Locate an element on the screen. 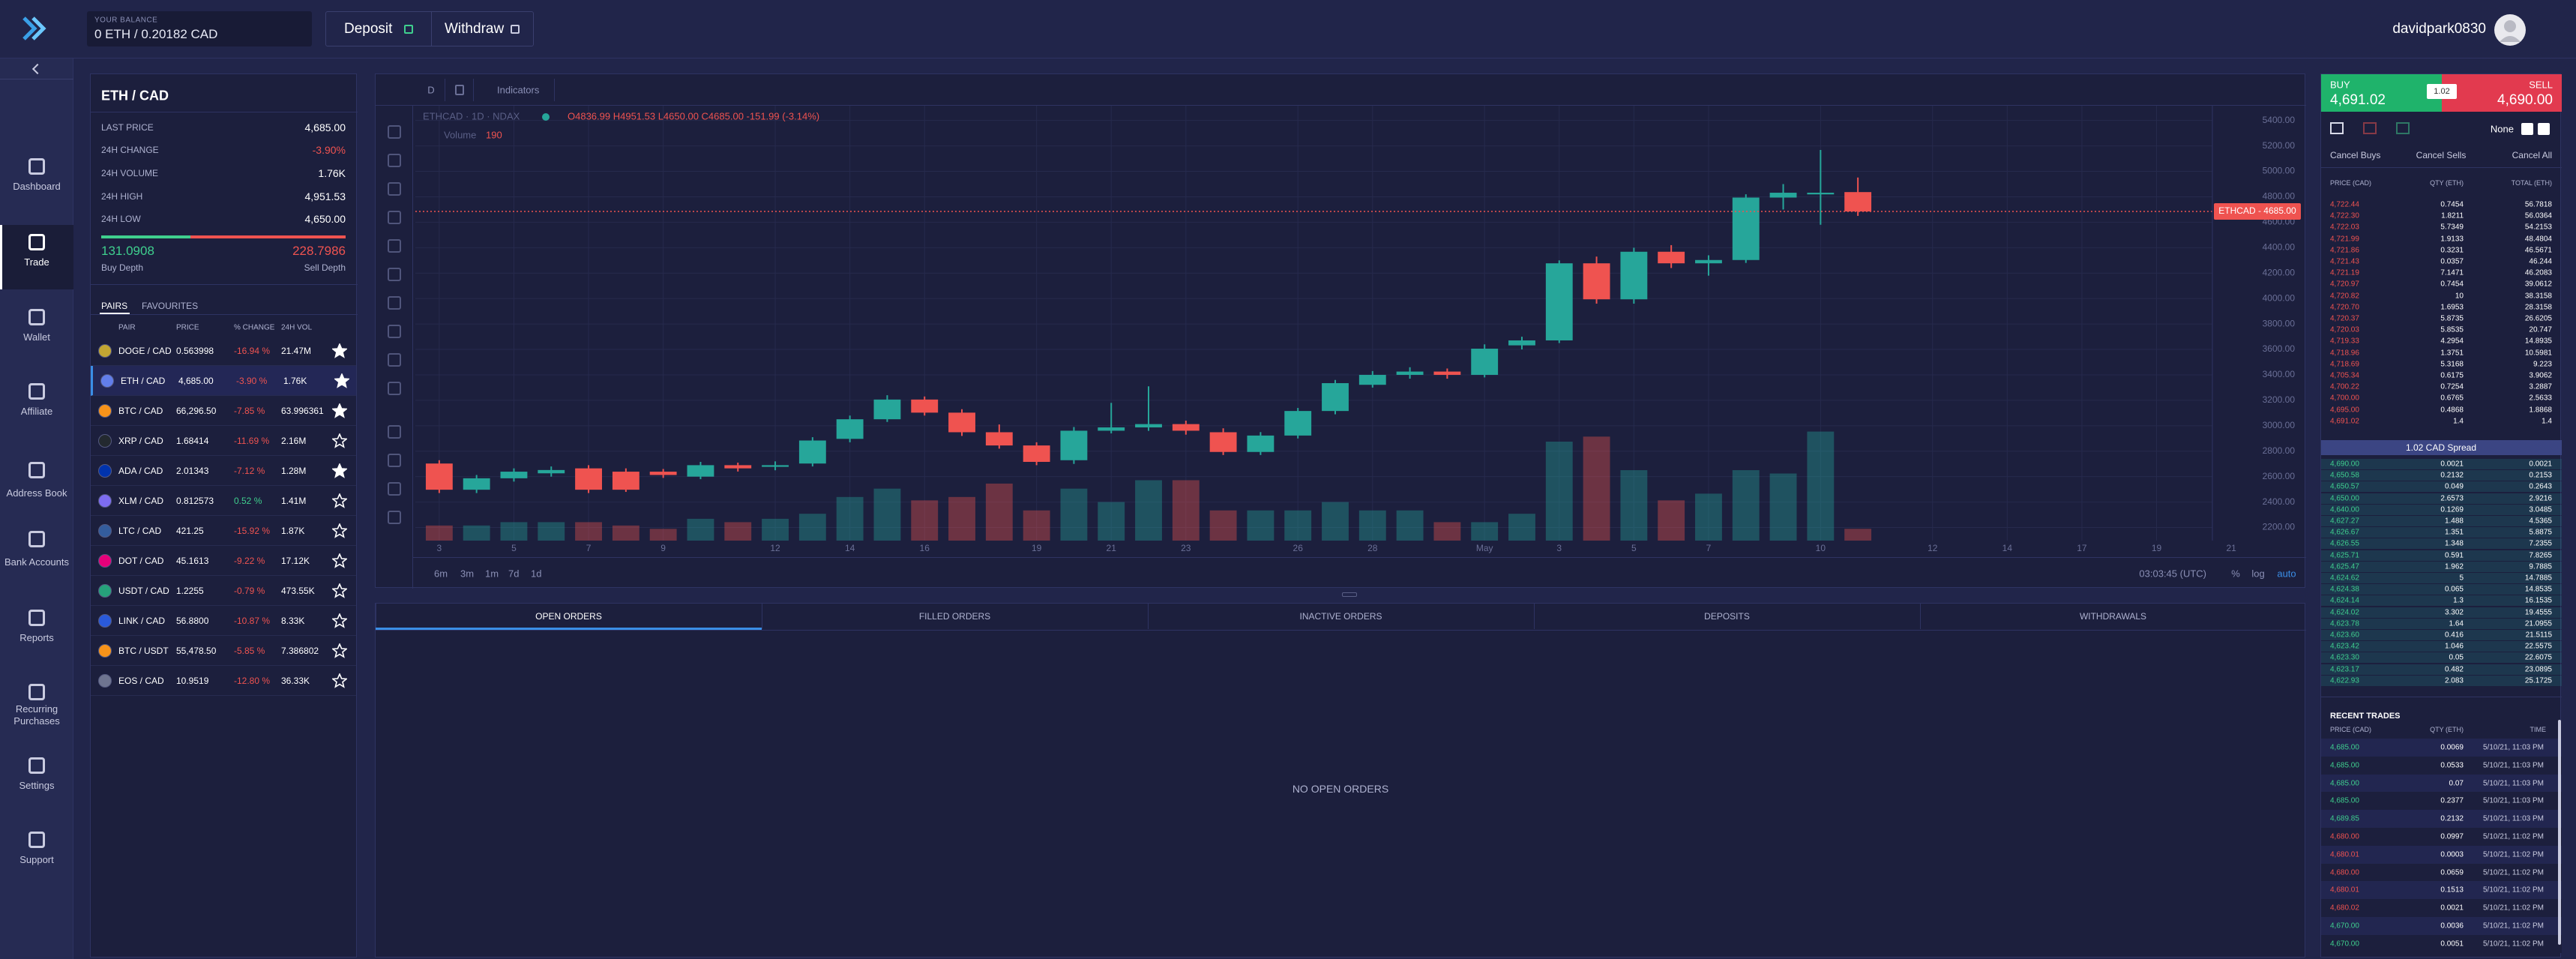 This screenshot has height=959, width=2576. timeframe-button: 6m is located at coordinates (441, 574).